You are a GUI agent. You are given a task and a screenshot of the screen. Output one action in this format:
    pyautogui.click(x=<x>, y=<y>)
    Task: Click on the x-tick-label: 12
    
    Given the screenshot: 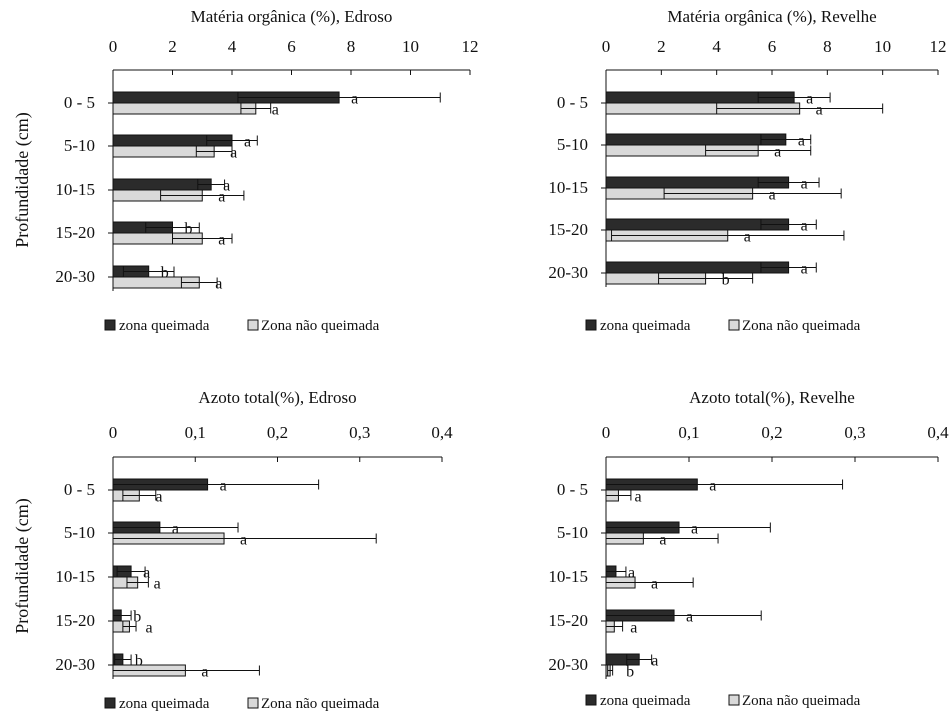 What is the action you would take?
    pyautogui.click(x=470, y=46)
    